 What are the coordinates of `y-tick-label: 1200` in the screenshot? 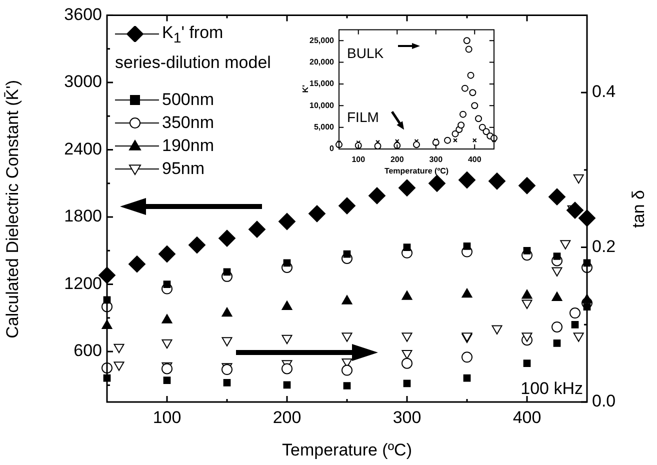 It's located at (83, 283).